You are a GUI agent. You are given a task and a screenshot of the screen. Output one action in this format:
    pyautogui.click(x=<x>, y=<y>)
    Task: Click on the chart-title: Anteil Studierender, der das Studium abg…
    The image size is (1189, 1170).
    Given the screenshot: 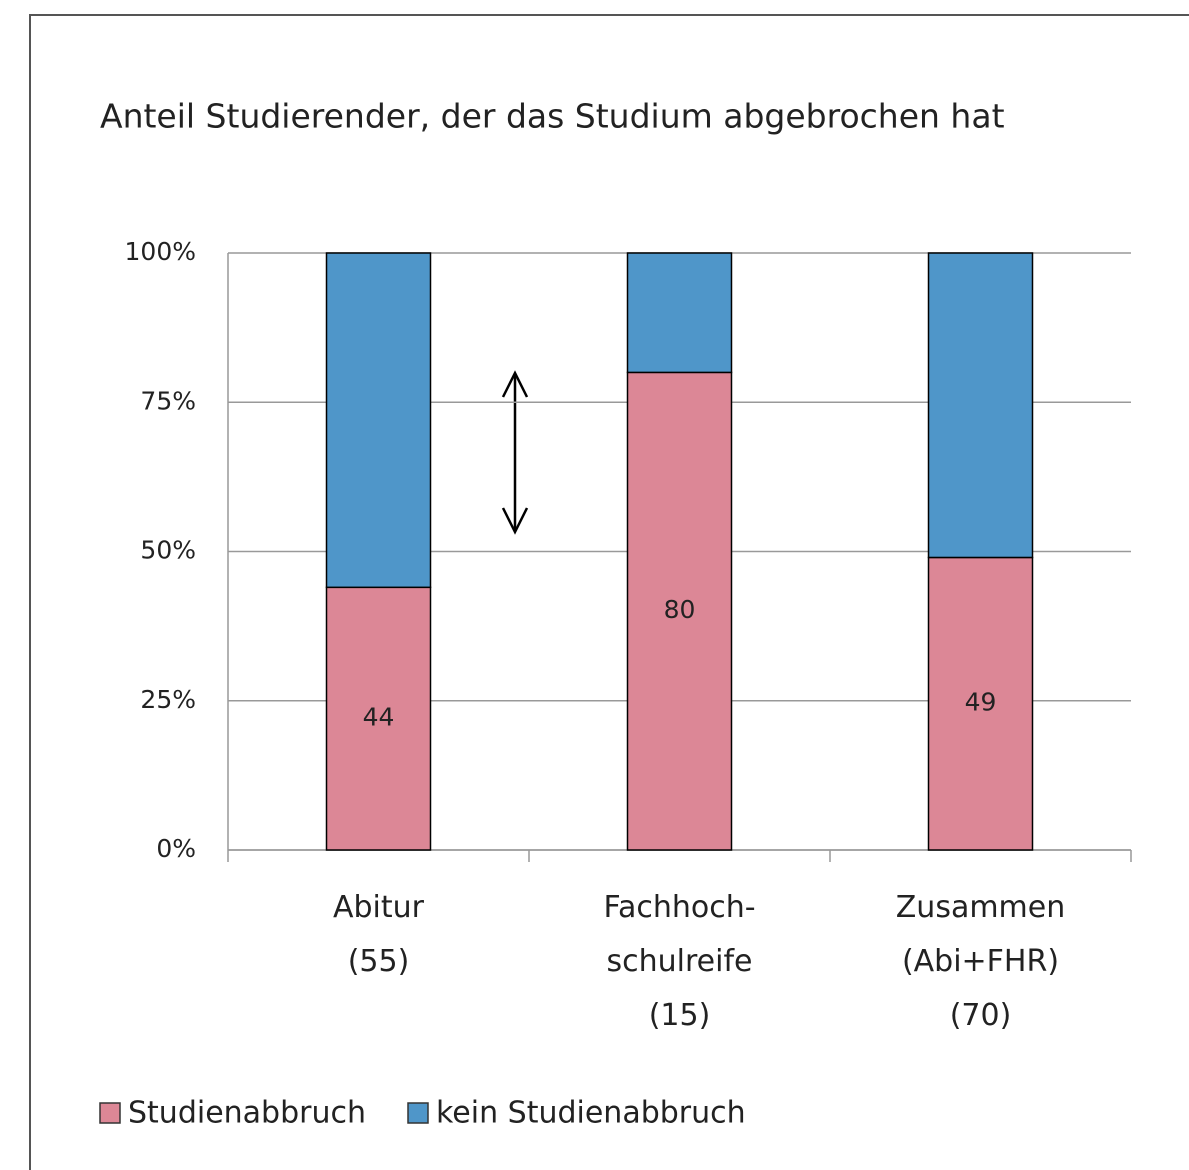 What is the action you would take?
    pyautogui.click(x=552, y=116)
    